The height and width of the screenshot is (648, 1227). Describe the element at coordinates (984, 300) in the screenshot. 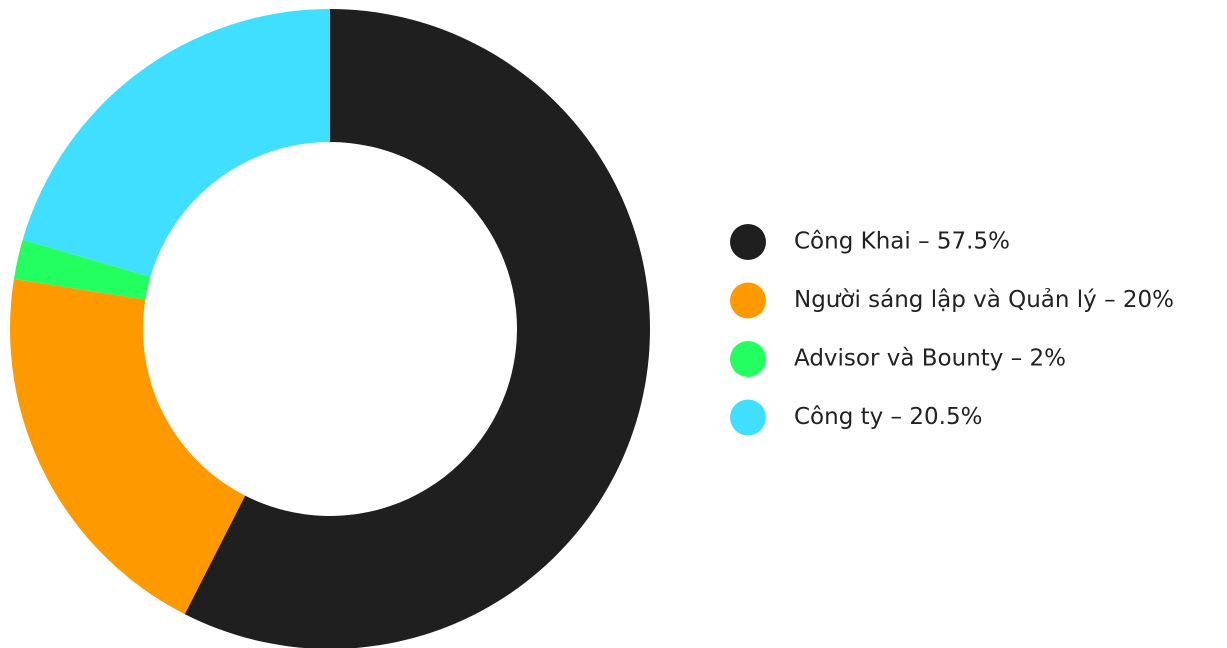

I see `legend-label: Người sáng lập và Quản lý – 20%` at that location.